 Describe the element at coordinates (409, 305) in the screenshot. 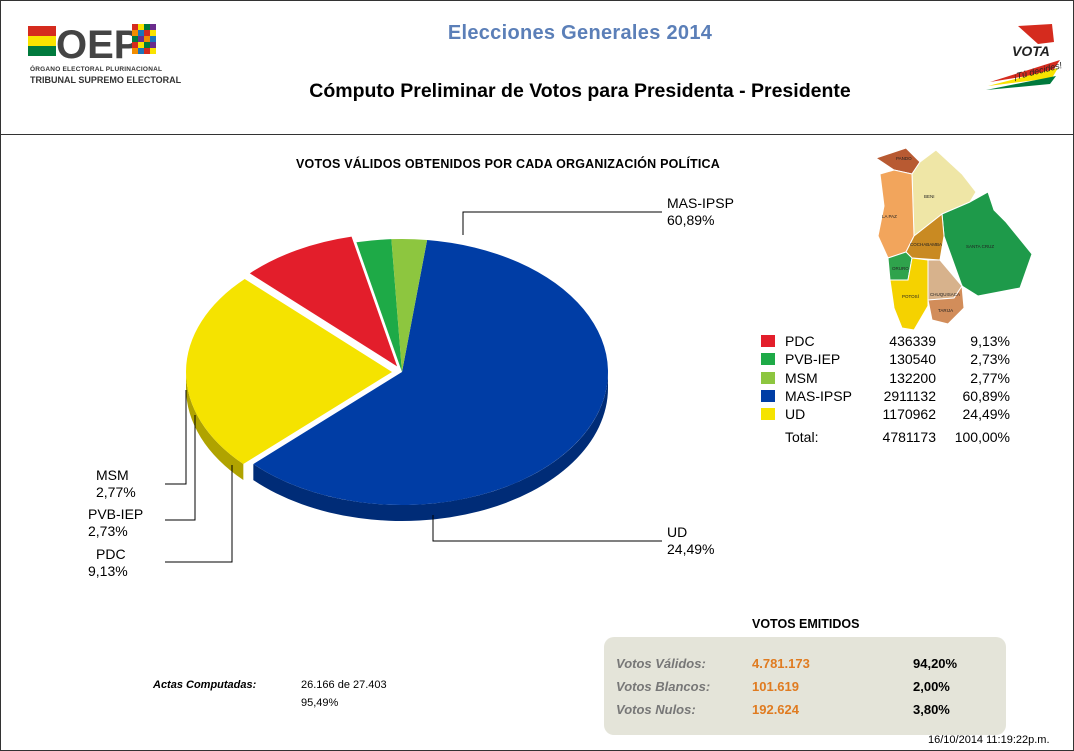

I see `pie-slice-msm` at that location.